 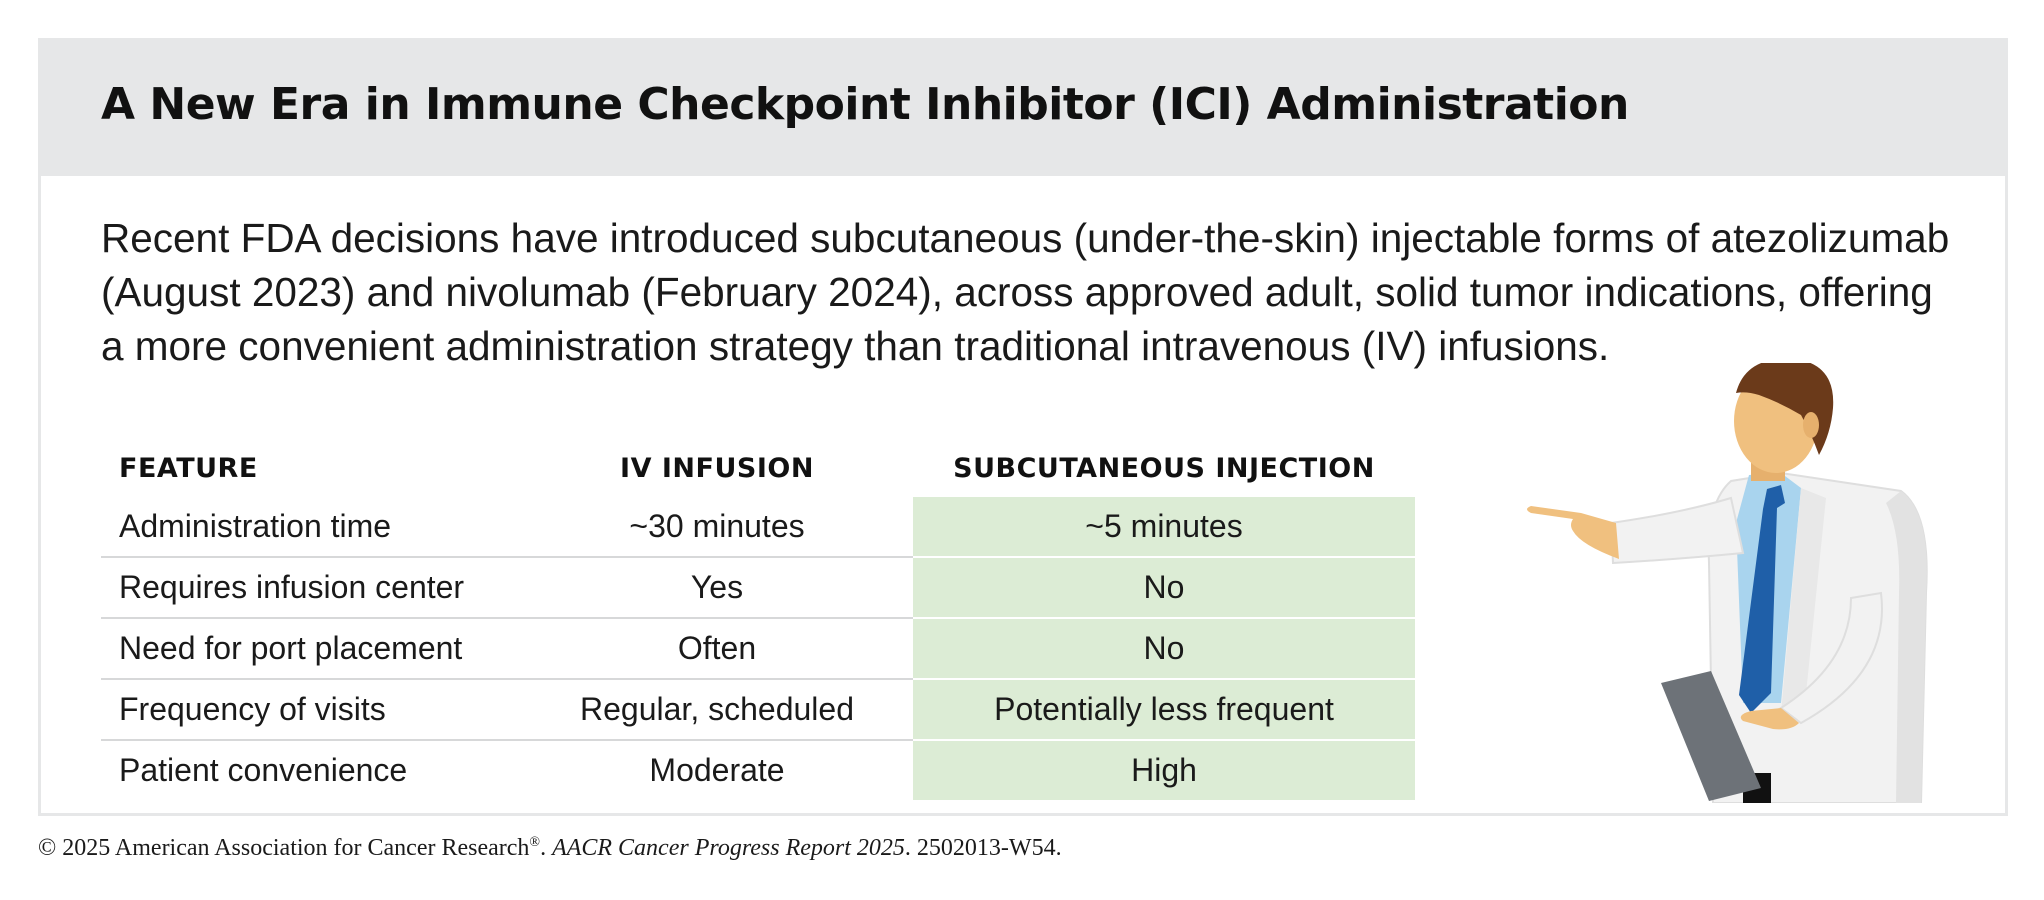 I want to click on iv-cell: Often, so click(x=717, y=649).